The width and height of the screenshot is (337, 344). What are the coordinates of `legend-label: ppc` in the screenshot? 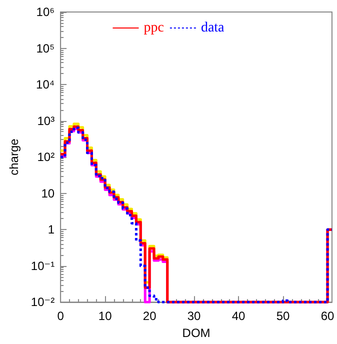 It's located at (154, 28).